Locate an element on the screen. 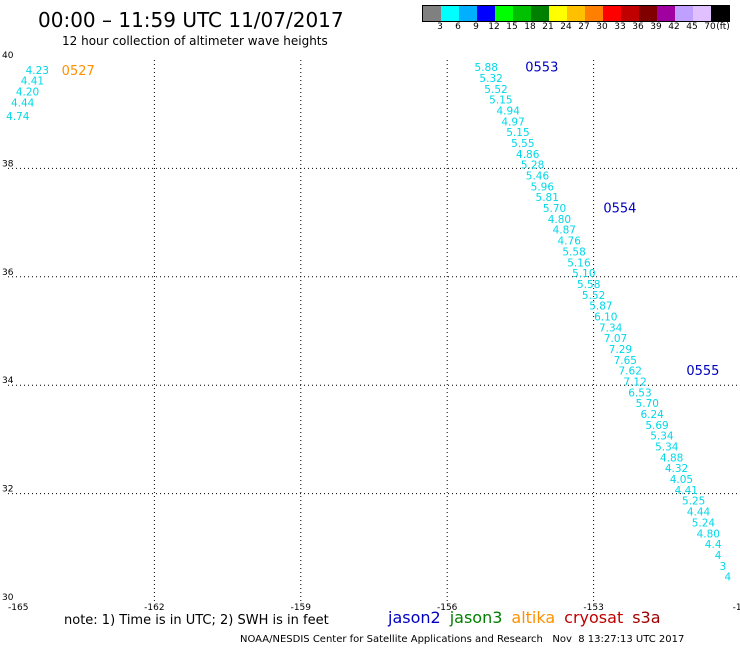 This screenshot has width=740, height=650. wave-height-value: 7.62 is located at coordinates (630, 372).